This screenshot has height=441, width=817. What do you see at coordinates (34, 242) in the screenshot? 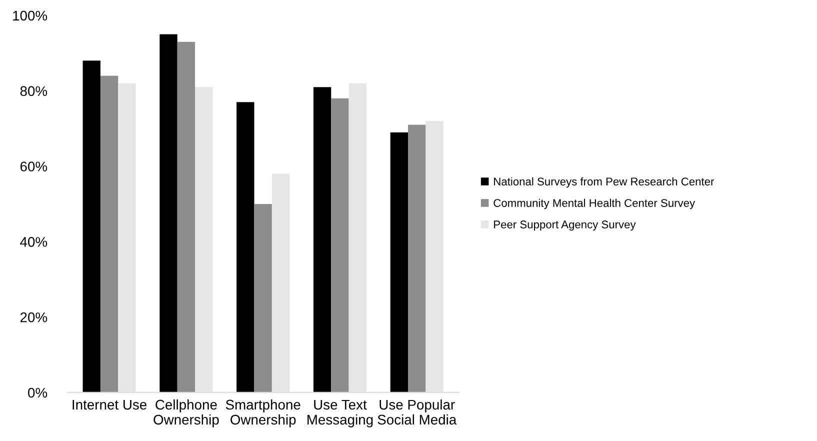
I see `y-tick-label: 40%` at bounding box center [34, 242].